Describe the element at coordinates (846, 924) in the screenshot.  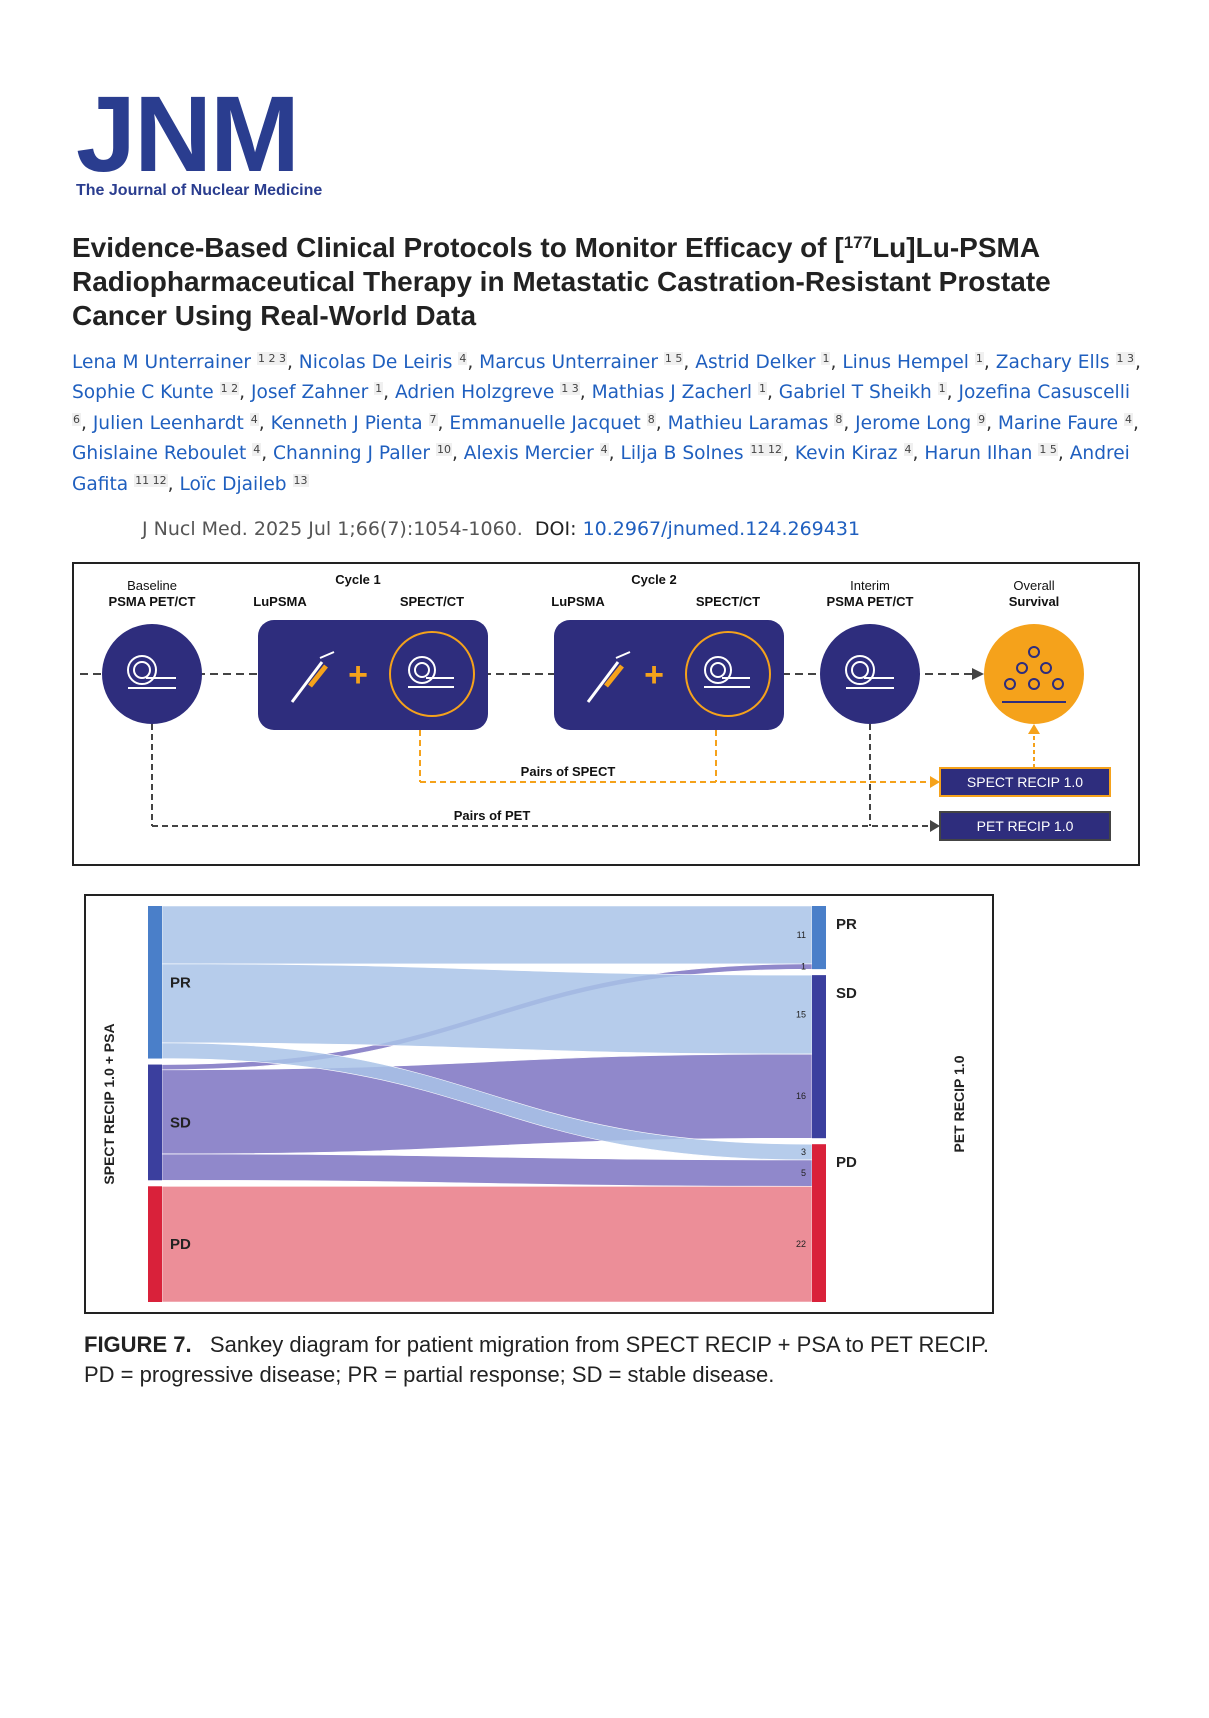
I see `sankey-right-node-label: PR` at that location.